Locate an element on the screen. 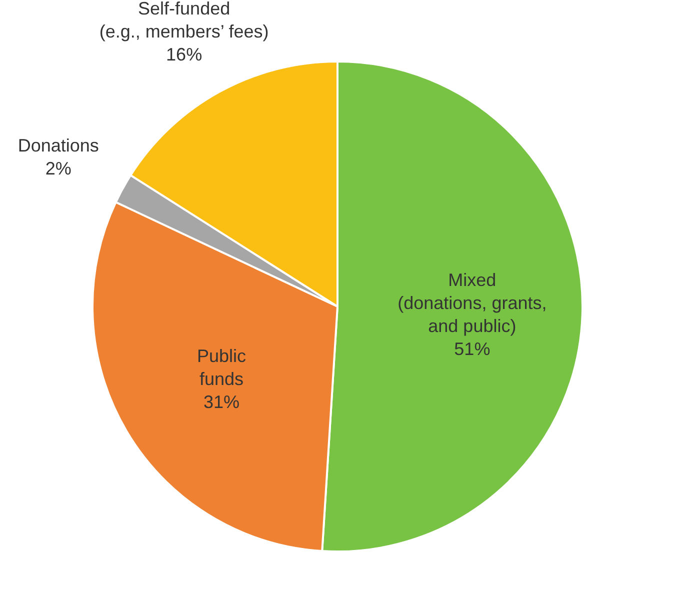 This screenshot has height=603, width=675. data-label: 51% is located at coordinates (472, 349).